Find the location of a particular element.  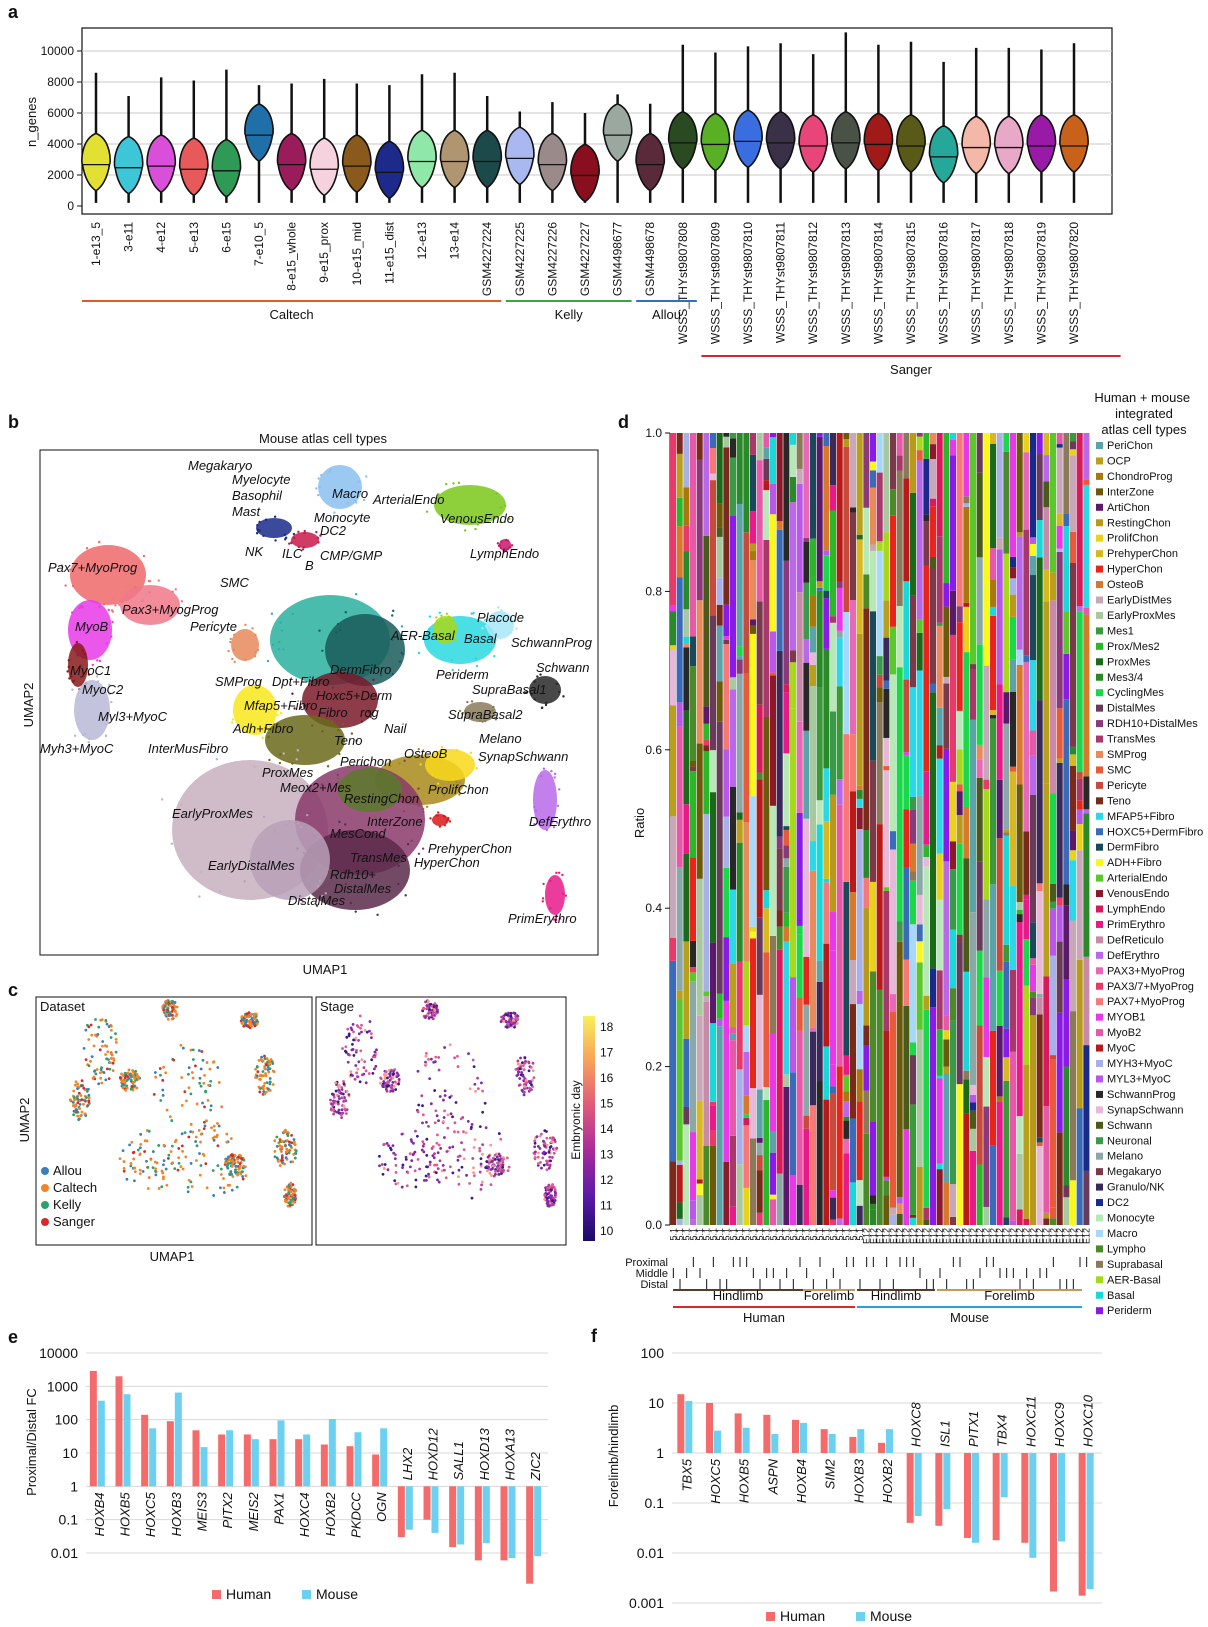

cell-type-label: SupraBasal1 is located at coordinates (509, 689).